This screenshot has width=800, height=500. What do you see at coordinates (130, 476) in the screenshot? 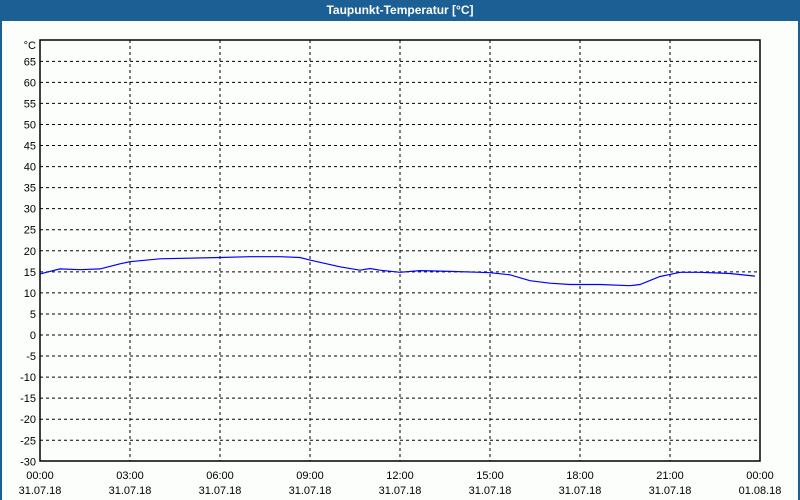
I see `x-tick-time: 03:00` at bounding box center [130, 476].